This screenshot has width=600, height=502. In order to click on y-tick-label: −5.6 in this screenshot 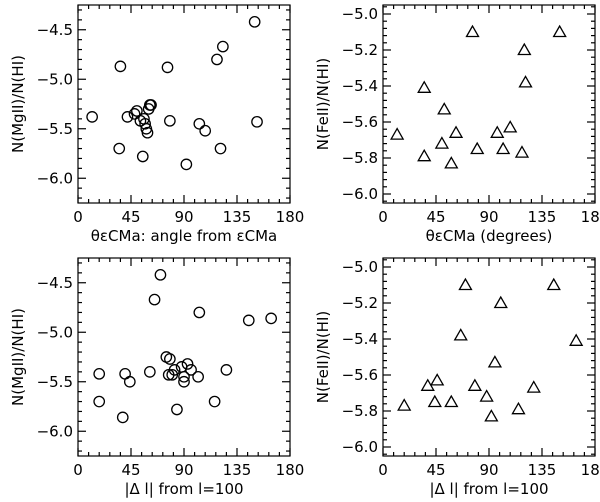, I will do `click(360, 122)`.